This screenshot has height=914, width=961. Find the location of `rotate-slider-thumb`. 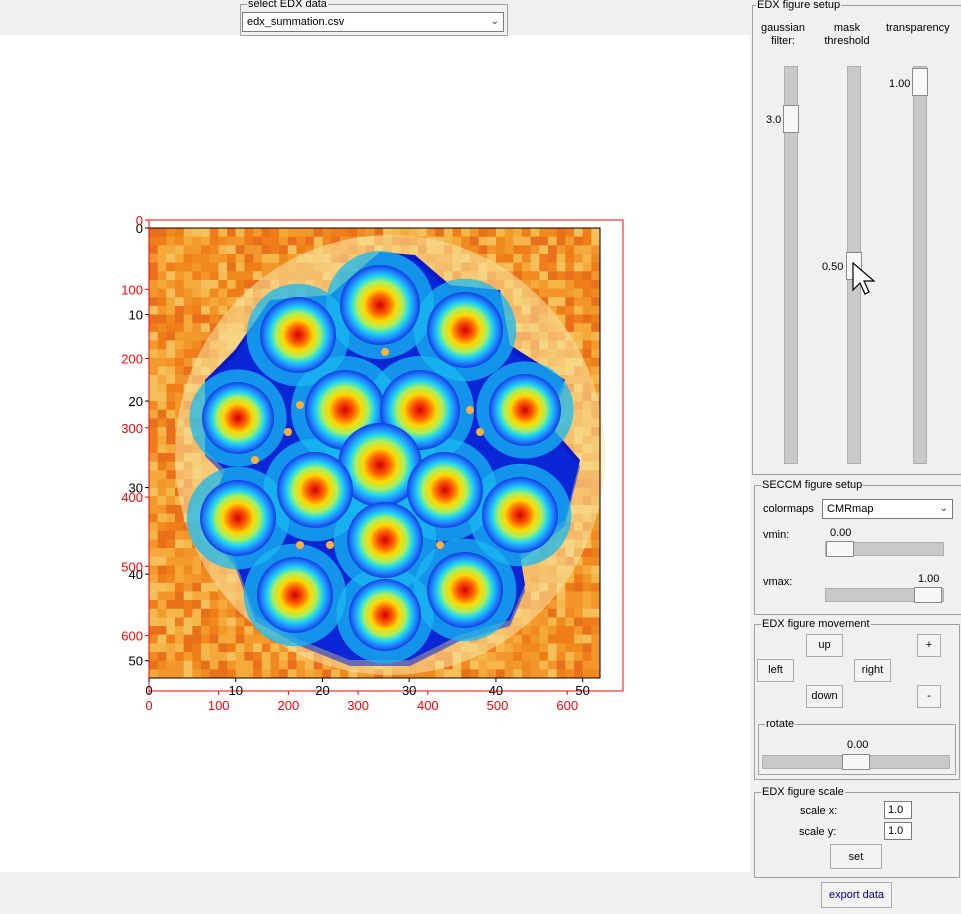

rotate-slider-thumb is located at coordinates (856, 762).